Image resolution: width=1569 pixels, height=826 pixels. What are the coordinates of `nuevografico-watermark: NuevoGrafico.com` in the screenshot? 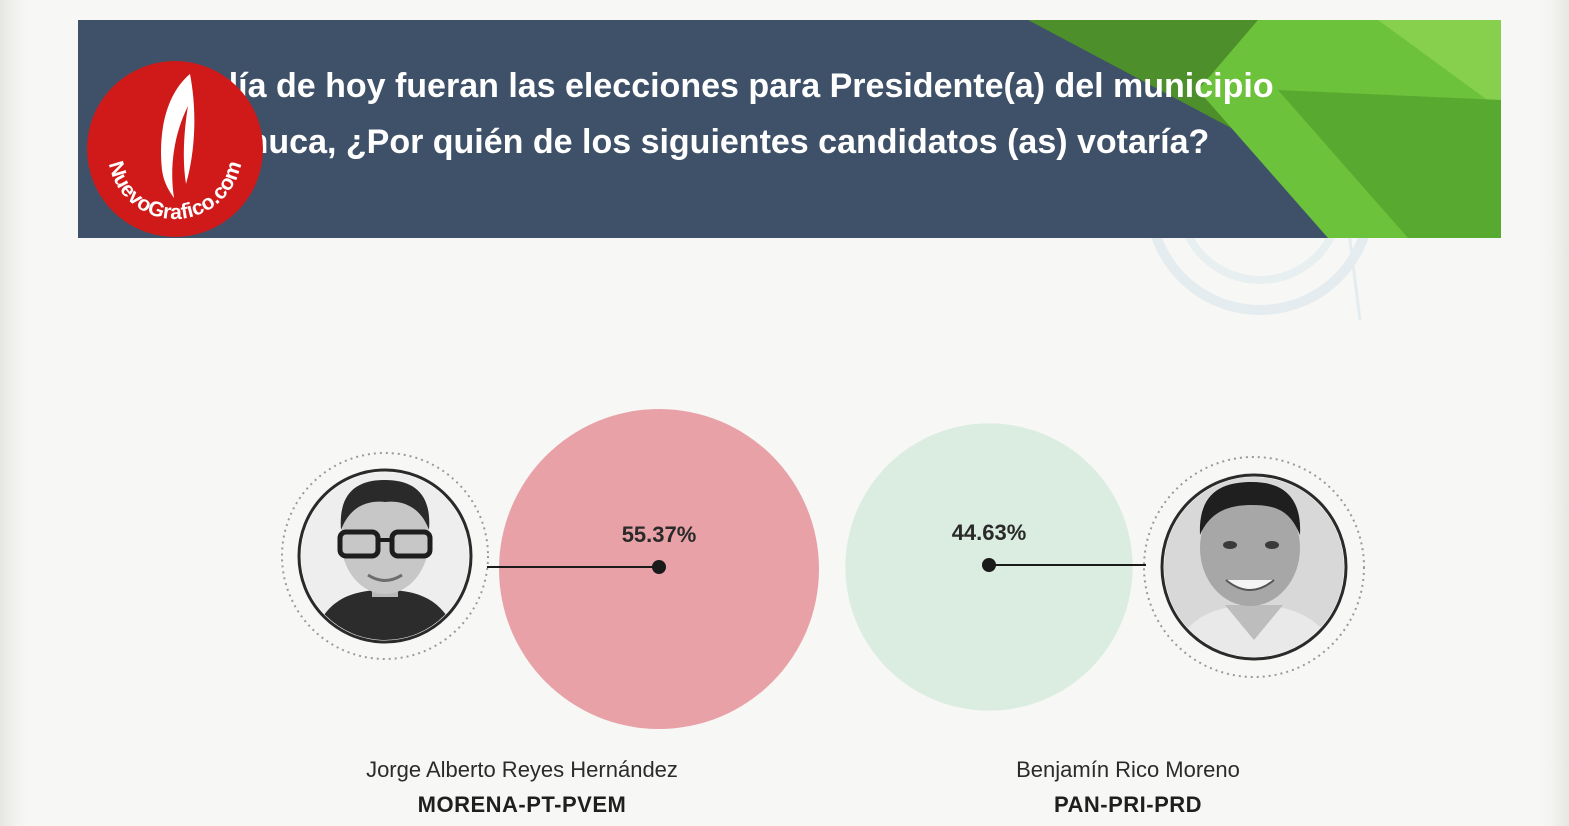 It's located at (175, 149).